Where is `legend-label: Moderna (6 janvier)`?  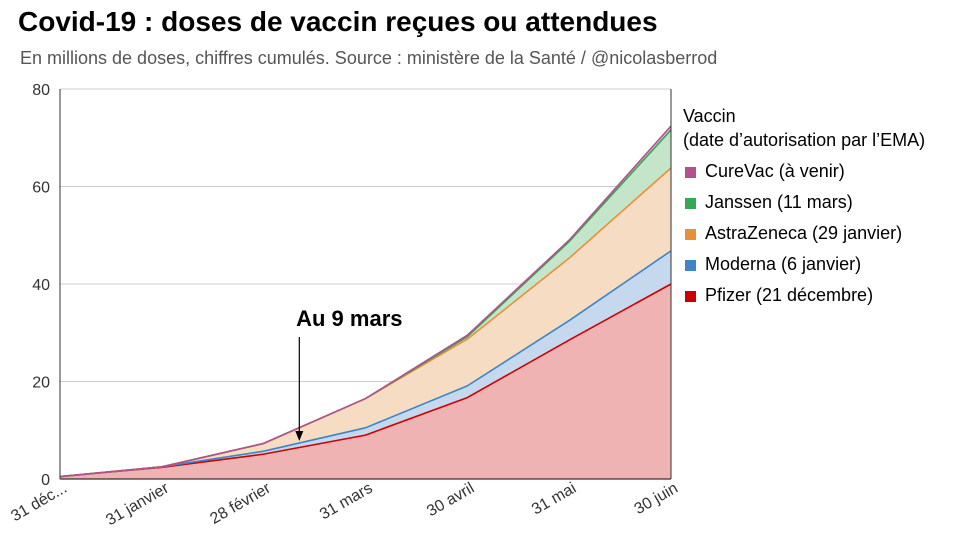
legend-label: Moderna (6 janvier) is located at coordinates (783, 264).